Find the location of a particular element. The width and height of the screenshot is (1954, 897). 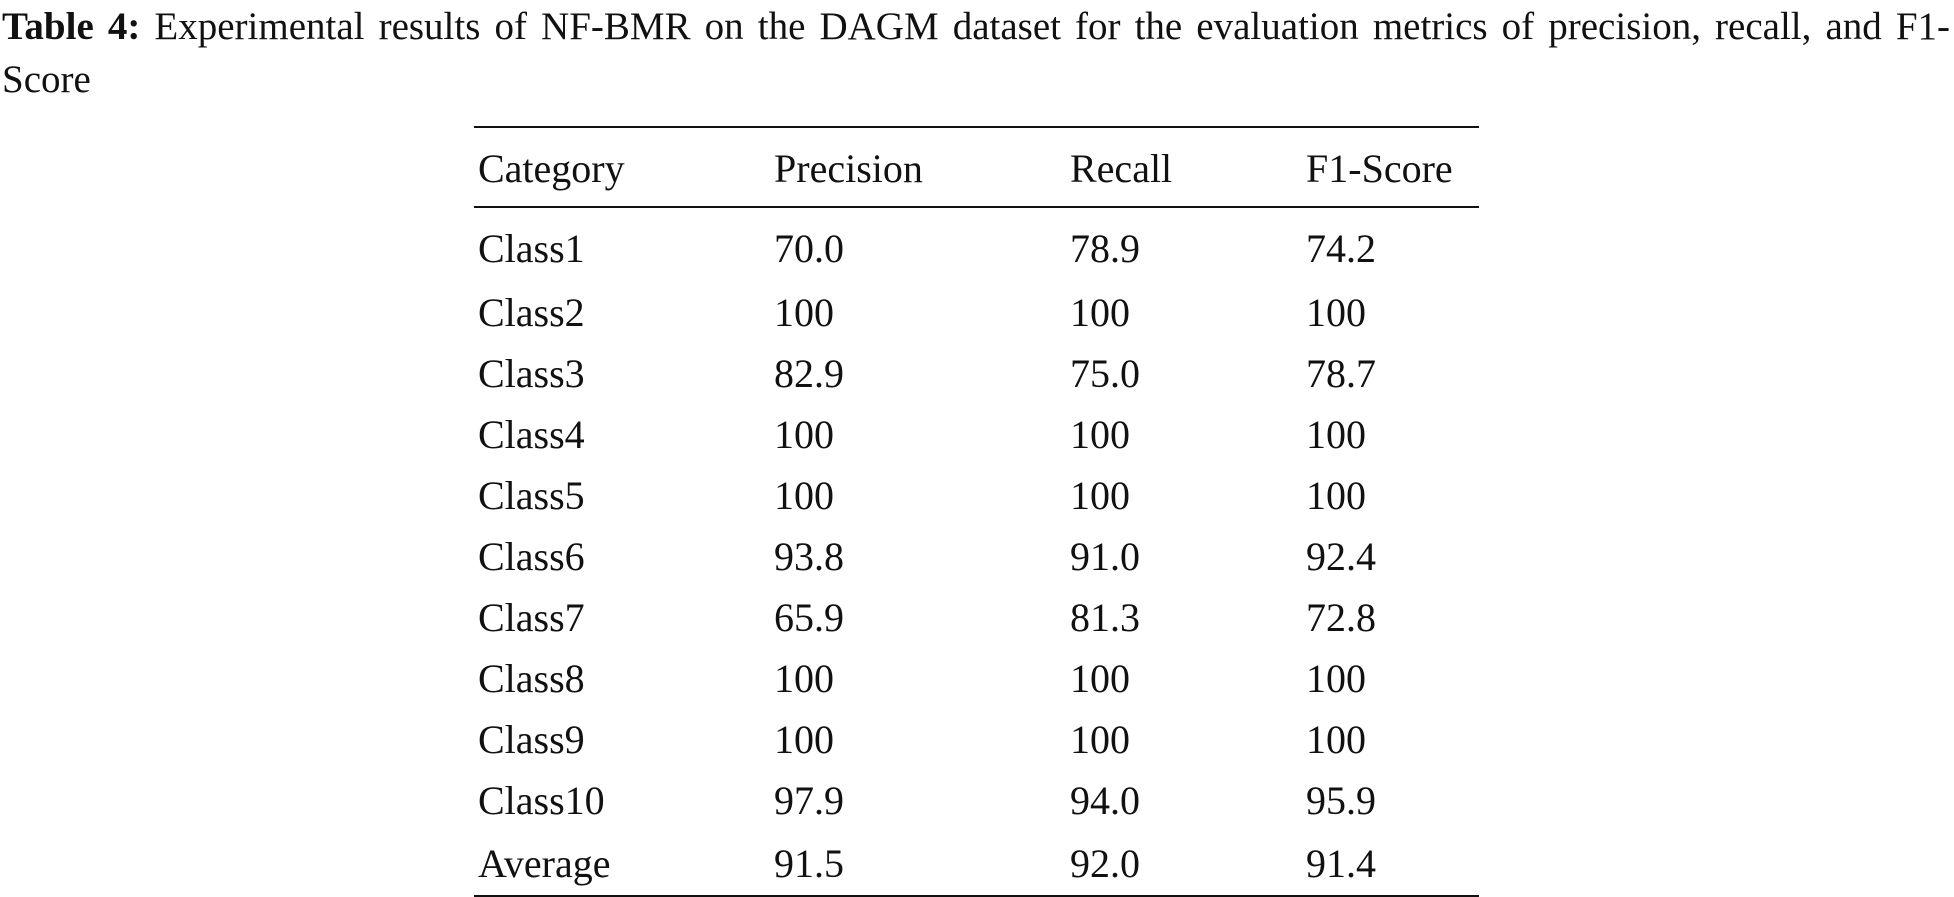

table-row: Class5 100 100 100 is located at coordinates (976, 495).